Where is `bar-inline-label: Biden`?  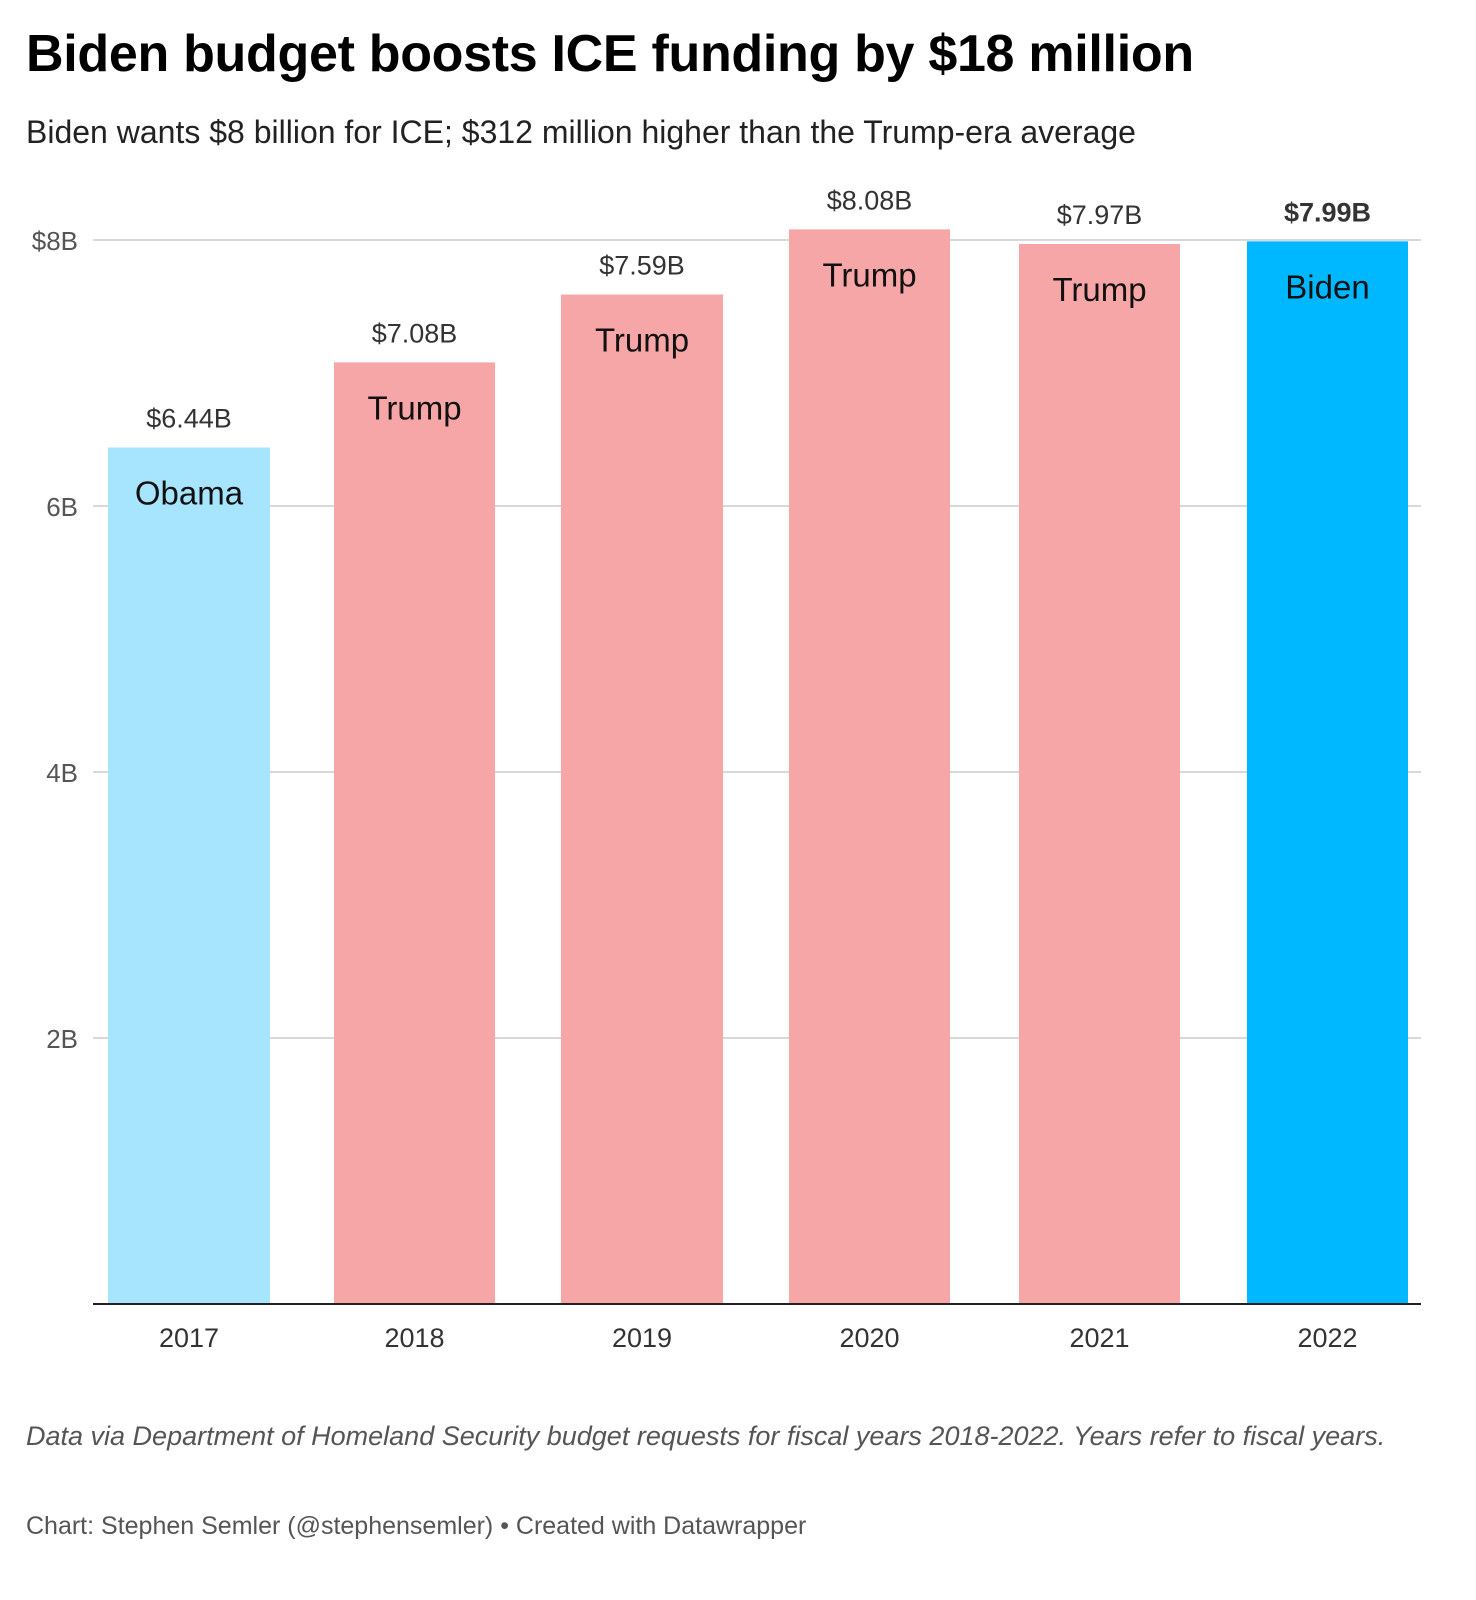 bar-inline-label: Biden is located at coordinates (1327, 286).